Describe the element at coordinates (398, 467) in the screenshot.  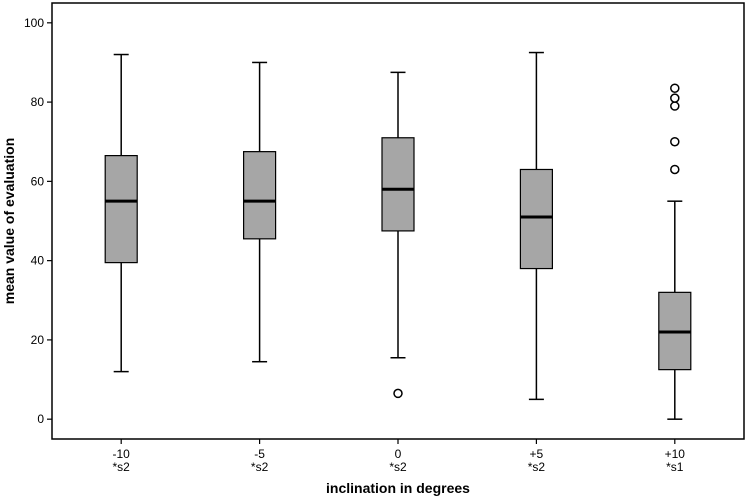
I see `x-tick-sublabel-2: *s2` at that location.